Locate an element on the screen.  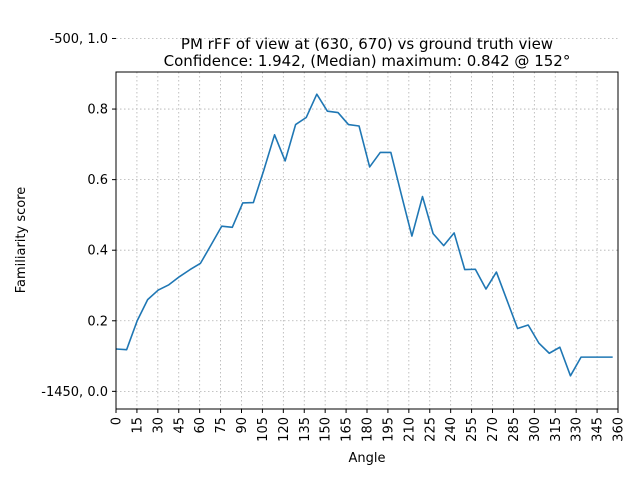
x-tick-label: 135 is located at coordinates (305, 429).